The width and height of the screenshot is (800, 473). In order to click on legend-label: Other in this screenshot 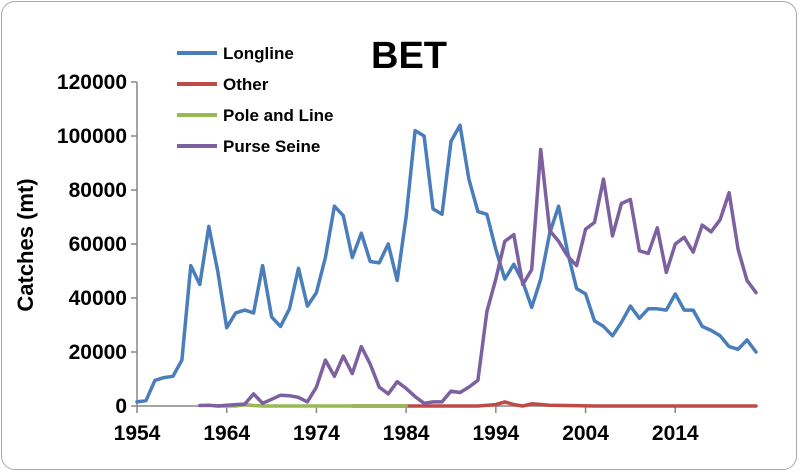, I will do `click(246, 84)`.